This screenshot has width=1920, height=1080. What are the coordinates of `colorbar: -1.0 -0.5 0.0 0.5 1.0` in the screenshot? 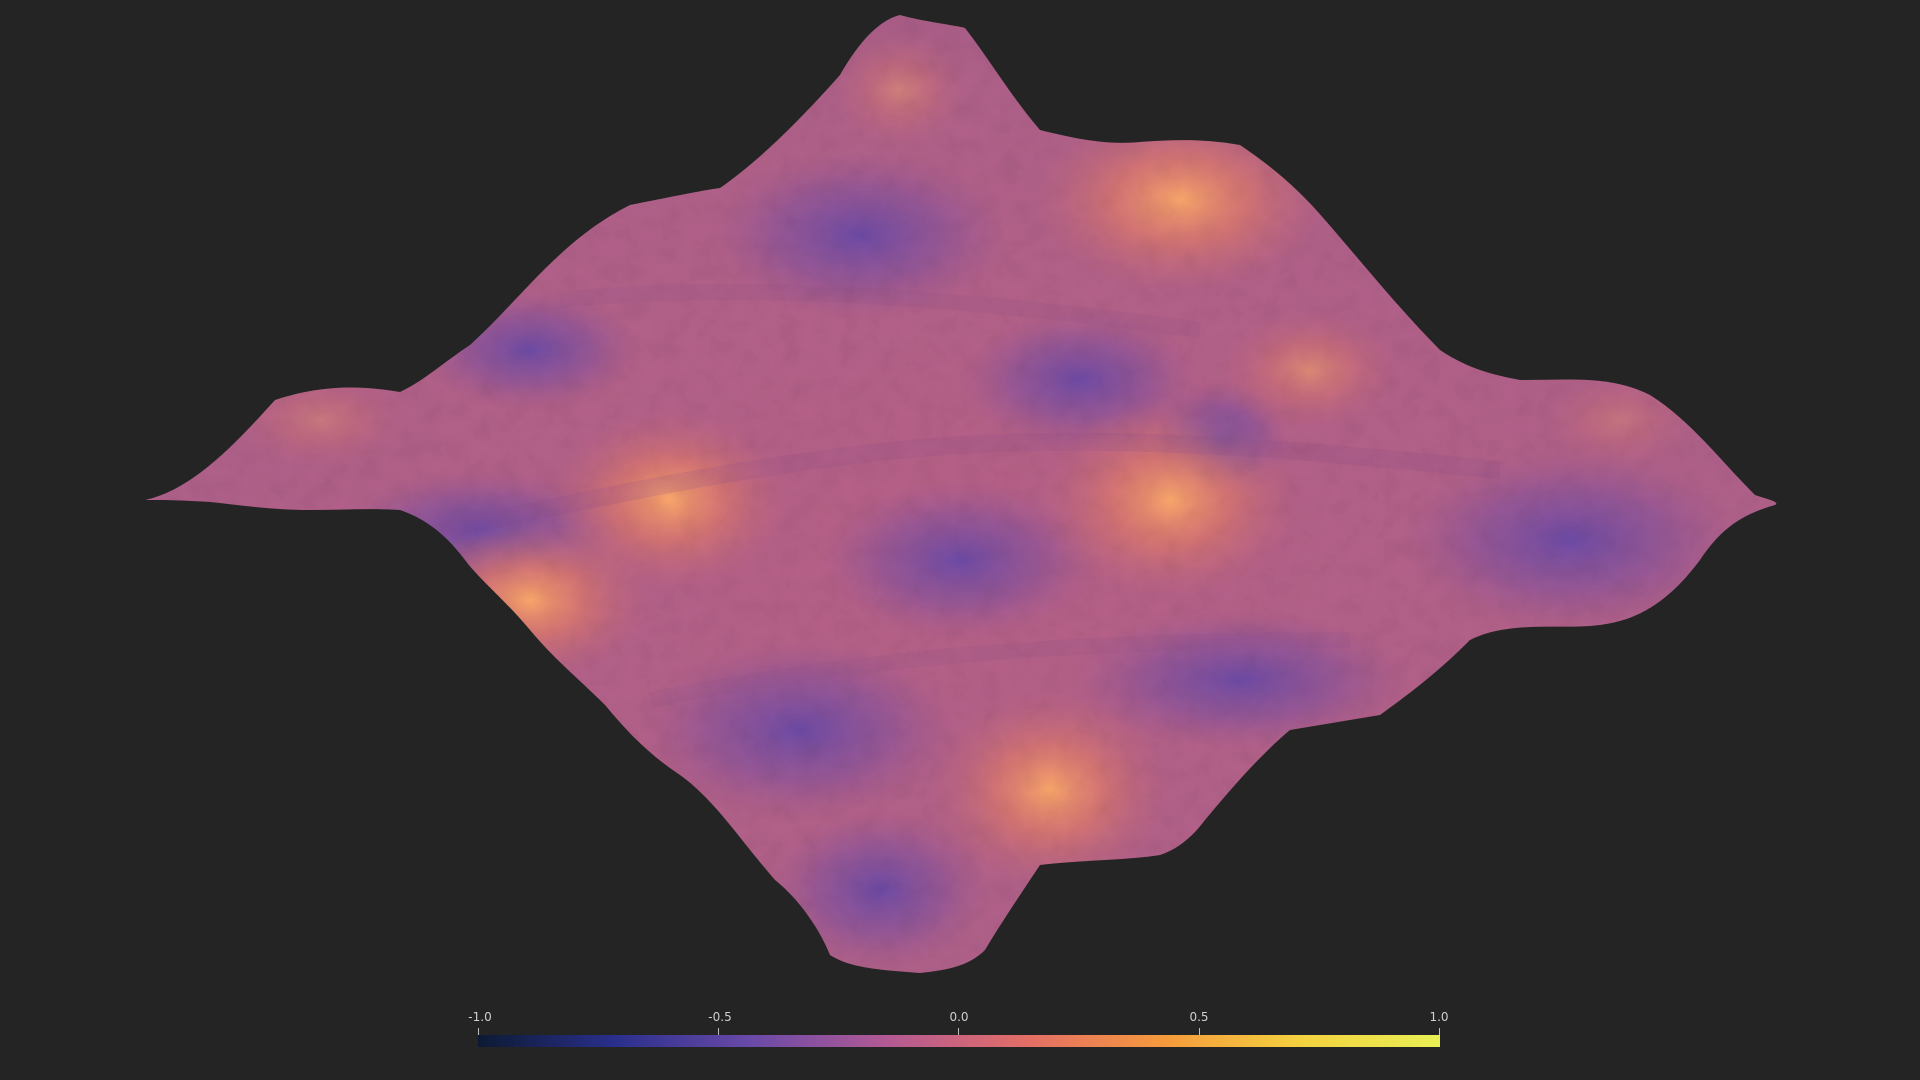 It's located at (958, 1027).